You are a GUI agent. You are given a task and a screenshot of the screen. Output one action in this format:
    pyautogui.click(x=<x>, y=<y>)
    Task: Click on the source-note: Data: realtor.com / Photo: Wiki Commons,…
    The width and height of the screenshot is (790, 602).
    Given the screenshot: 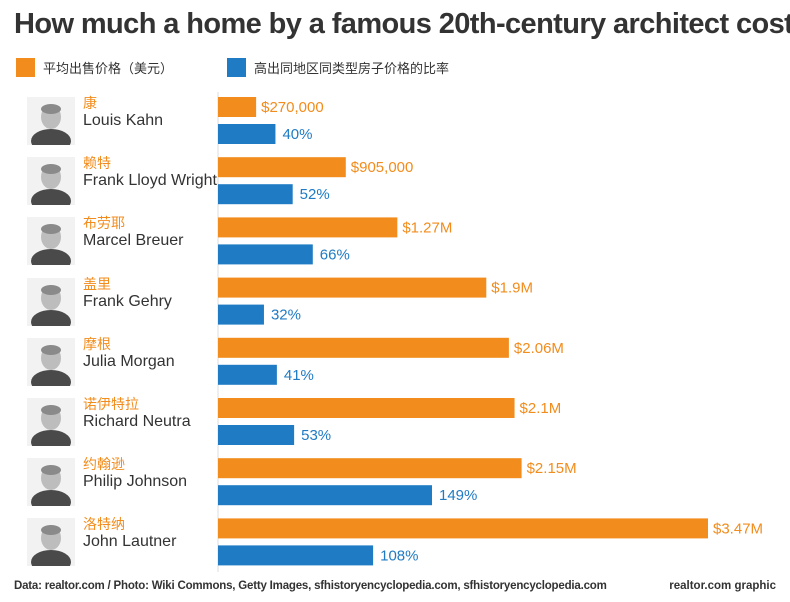 What is the action you would take?
    pyautogui.click(x=310, y=586)
    